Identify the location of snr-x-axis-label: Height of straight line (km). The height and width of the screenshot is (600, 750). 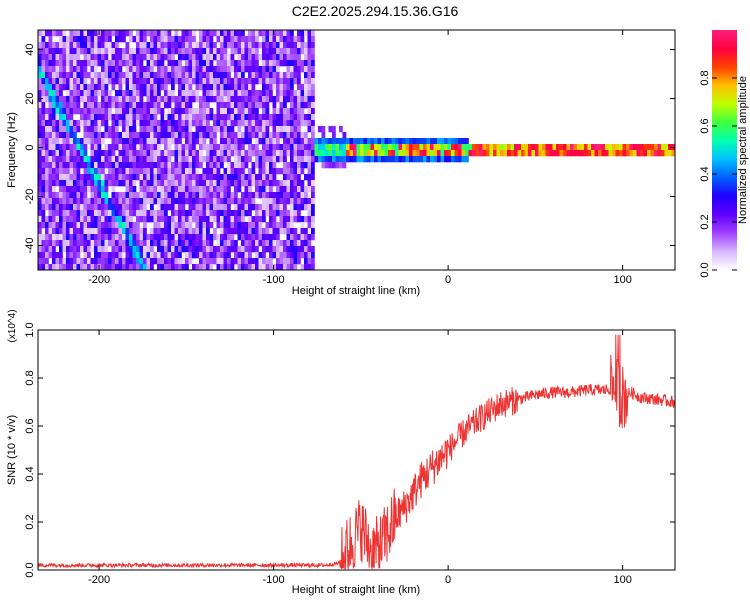
(356, 590).